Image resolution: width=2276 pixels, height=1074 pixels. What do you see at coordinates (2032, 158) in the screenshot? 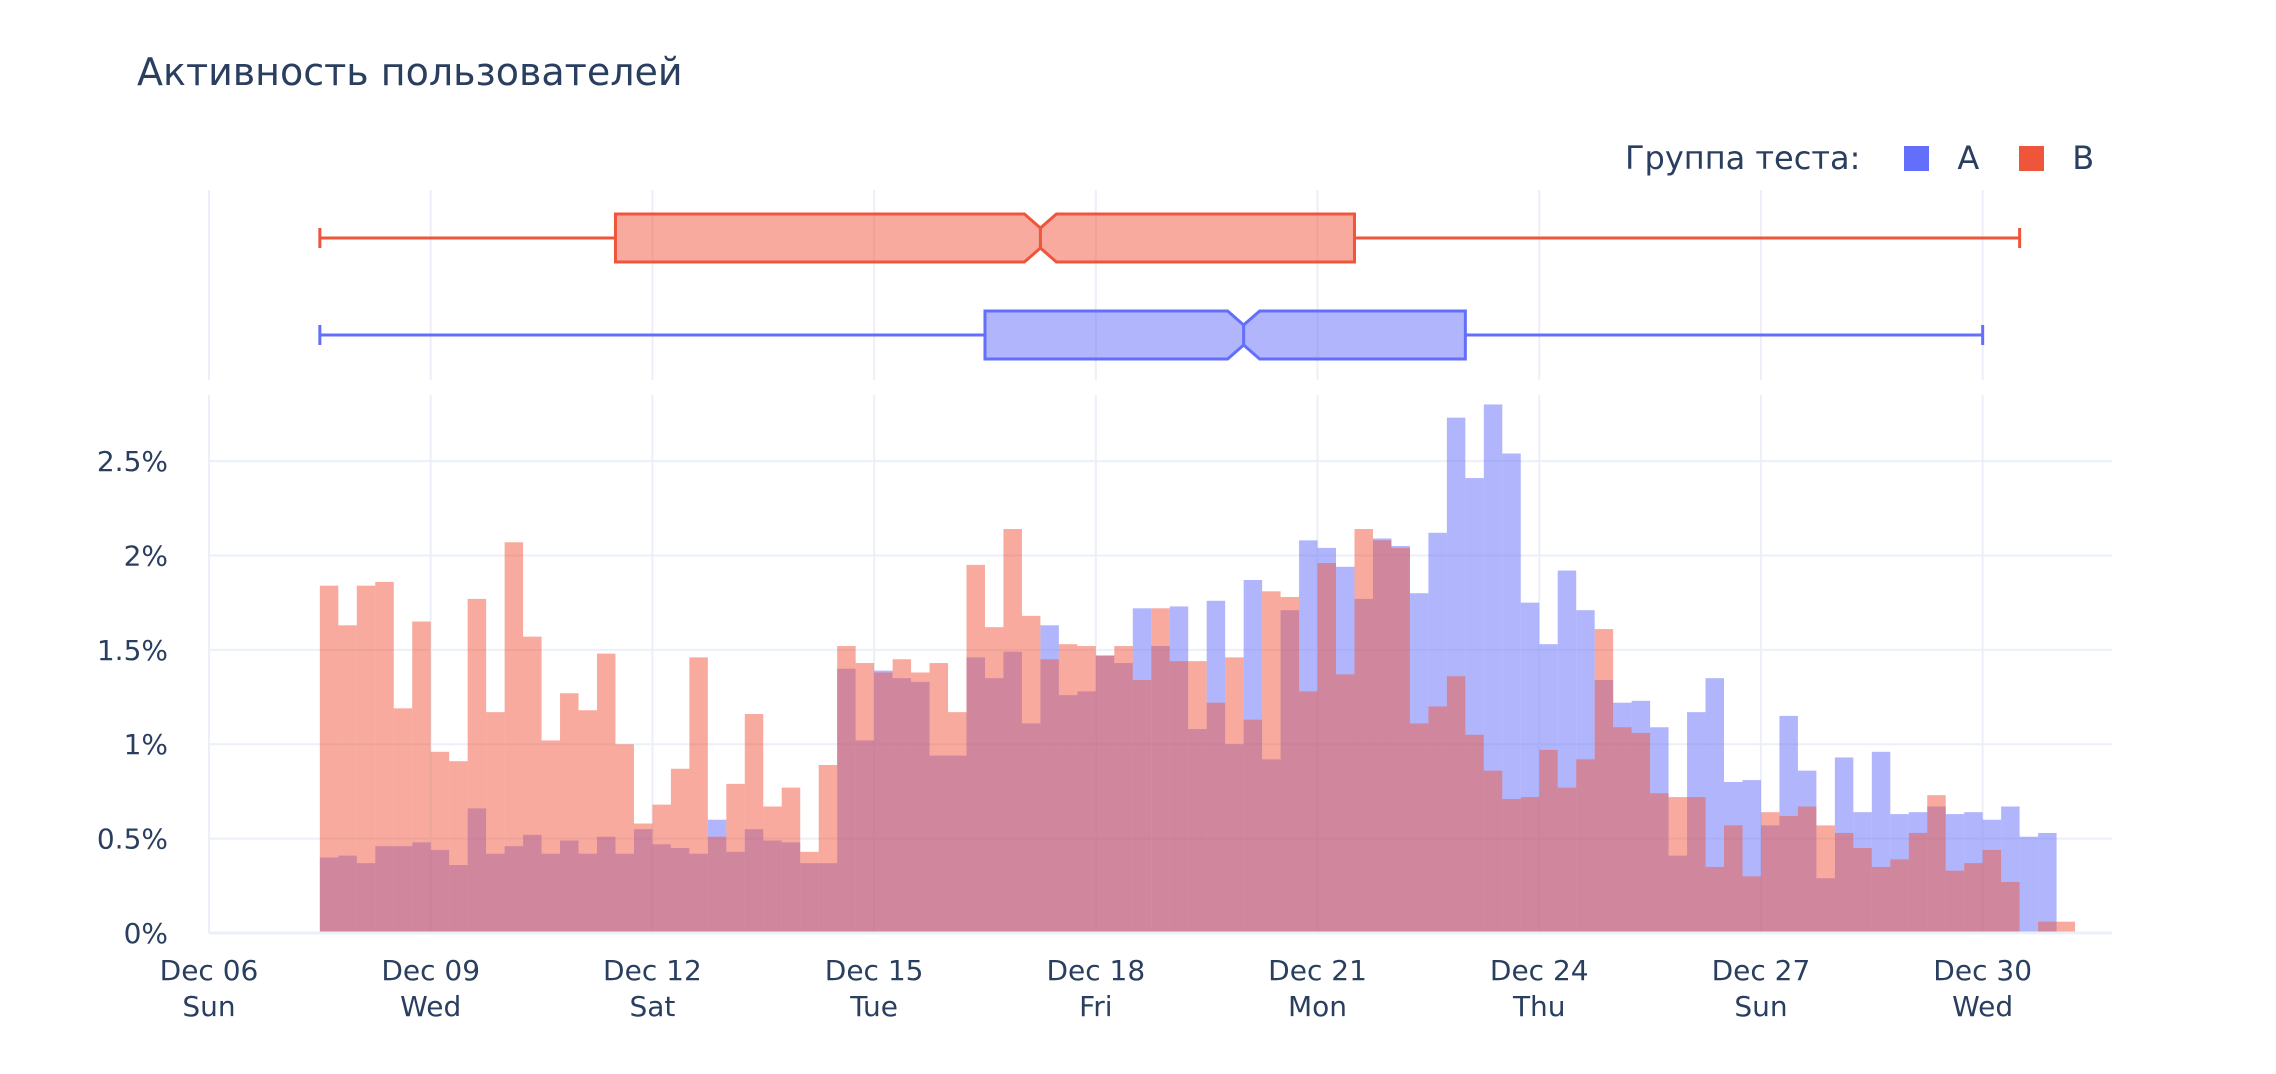
I see `legend-swatch-b` at bounding box center [2032, 158].